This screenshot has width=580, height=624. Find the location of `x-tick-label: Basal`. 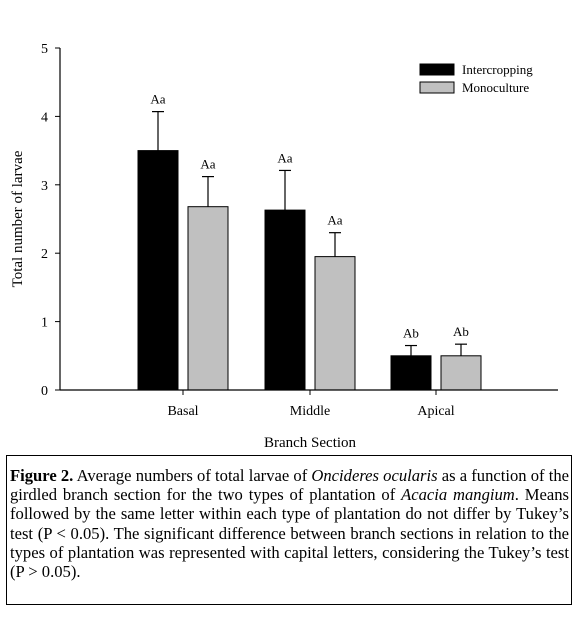

x-tick-label: Basal is located at coordinates (182, 411).